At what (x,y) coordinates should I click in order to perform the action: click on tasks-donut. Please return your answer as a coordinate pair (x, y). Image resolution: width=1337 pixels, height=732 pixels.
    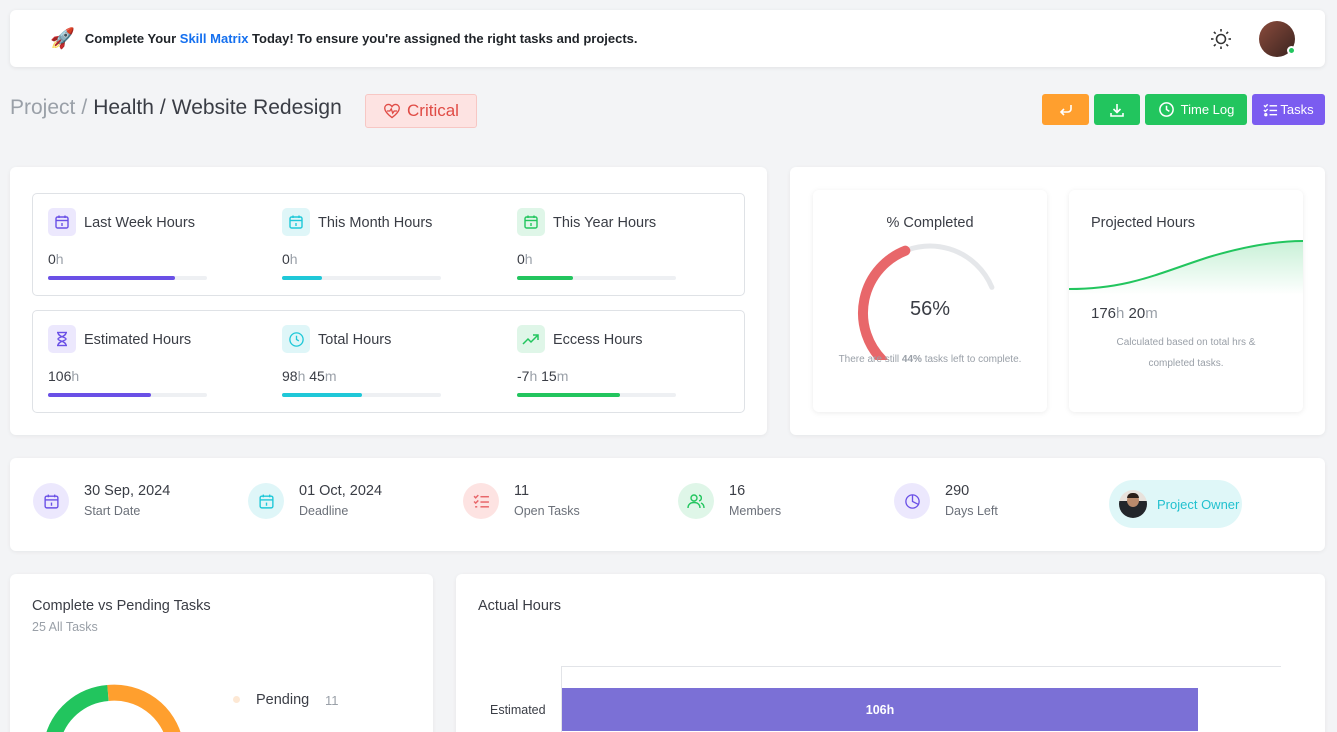
    Looking at the image, I should click on (113, 708).